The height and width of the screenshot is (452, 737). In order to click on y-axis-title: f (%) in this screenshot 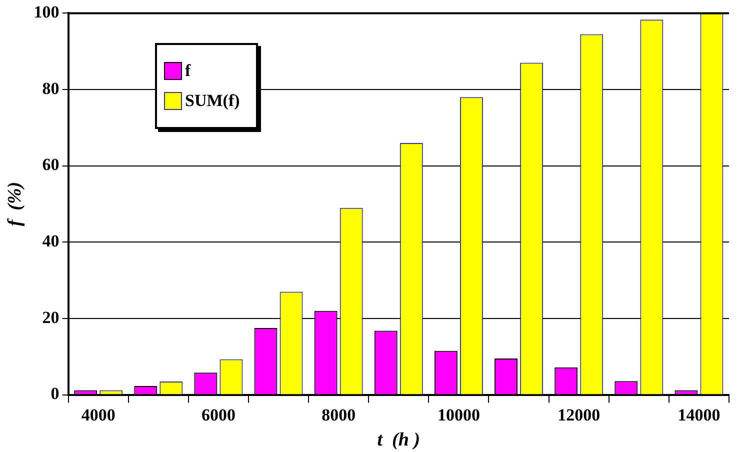, I will do `click(15, 204)`.